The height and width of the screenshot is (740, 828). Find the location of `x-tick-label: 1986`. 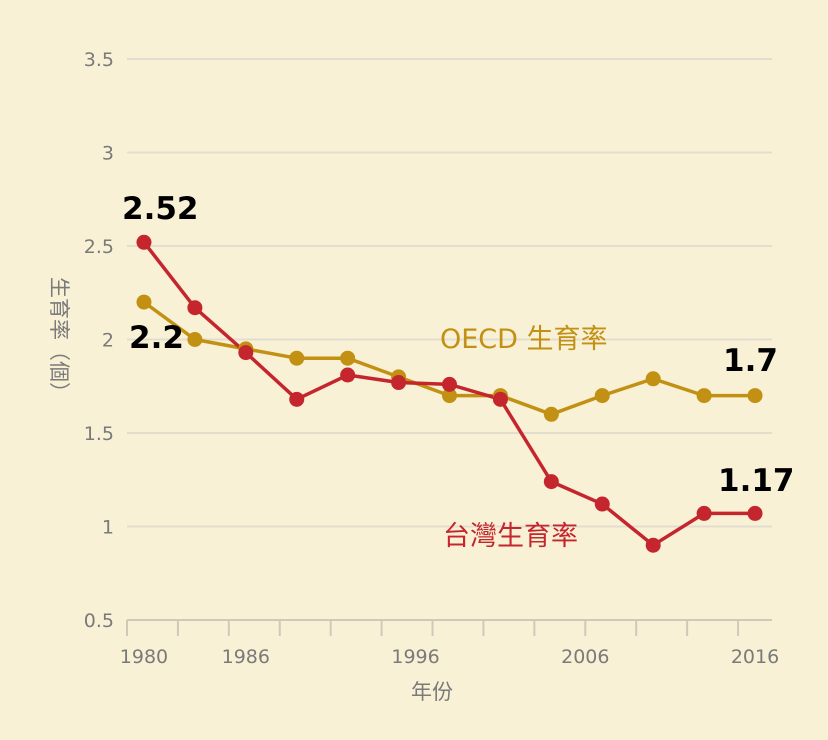

x-tick-label: 1986 is located at coordinates (246, 657).